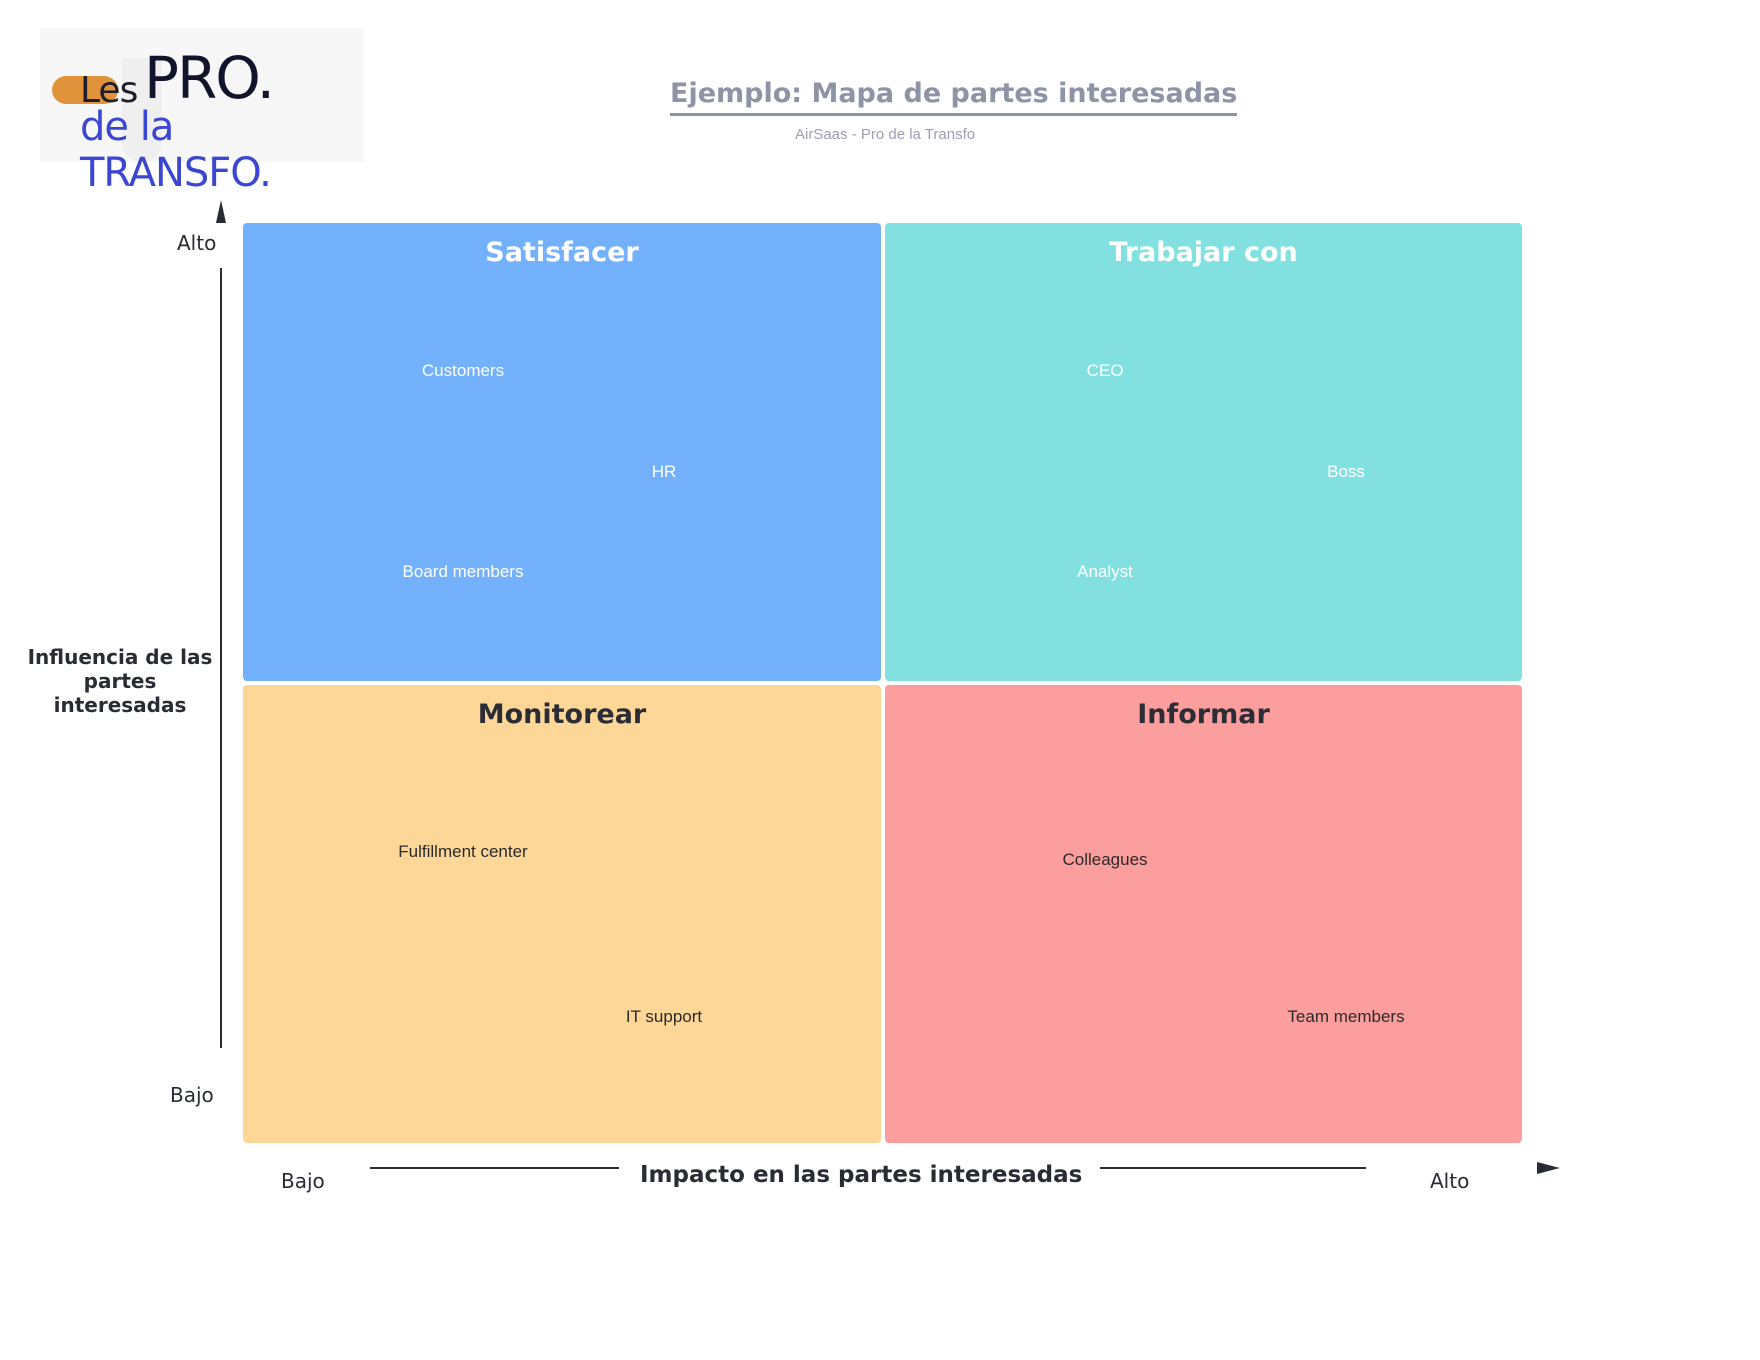 The width and height of the screenshot is (1760, 1360). Describe the element at coordinates (142, 110) in the screenshot. I see `logo-swoosh` at that location.